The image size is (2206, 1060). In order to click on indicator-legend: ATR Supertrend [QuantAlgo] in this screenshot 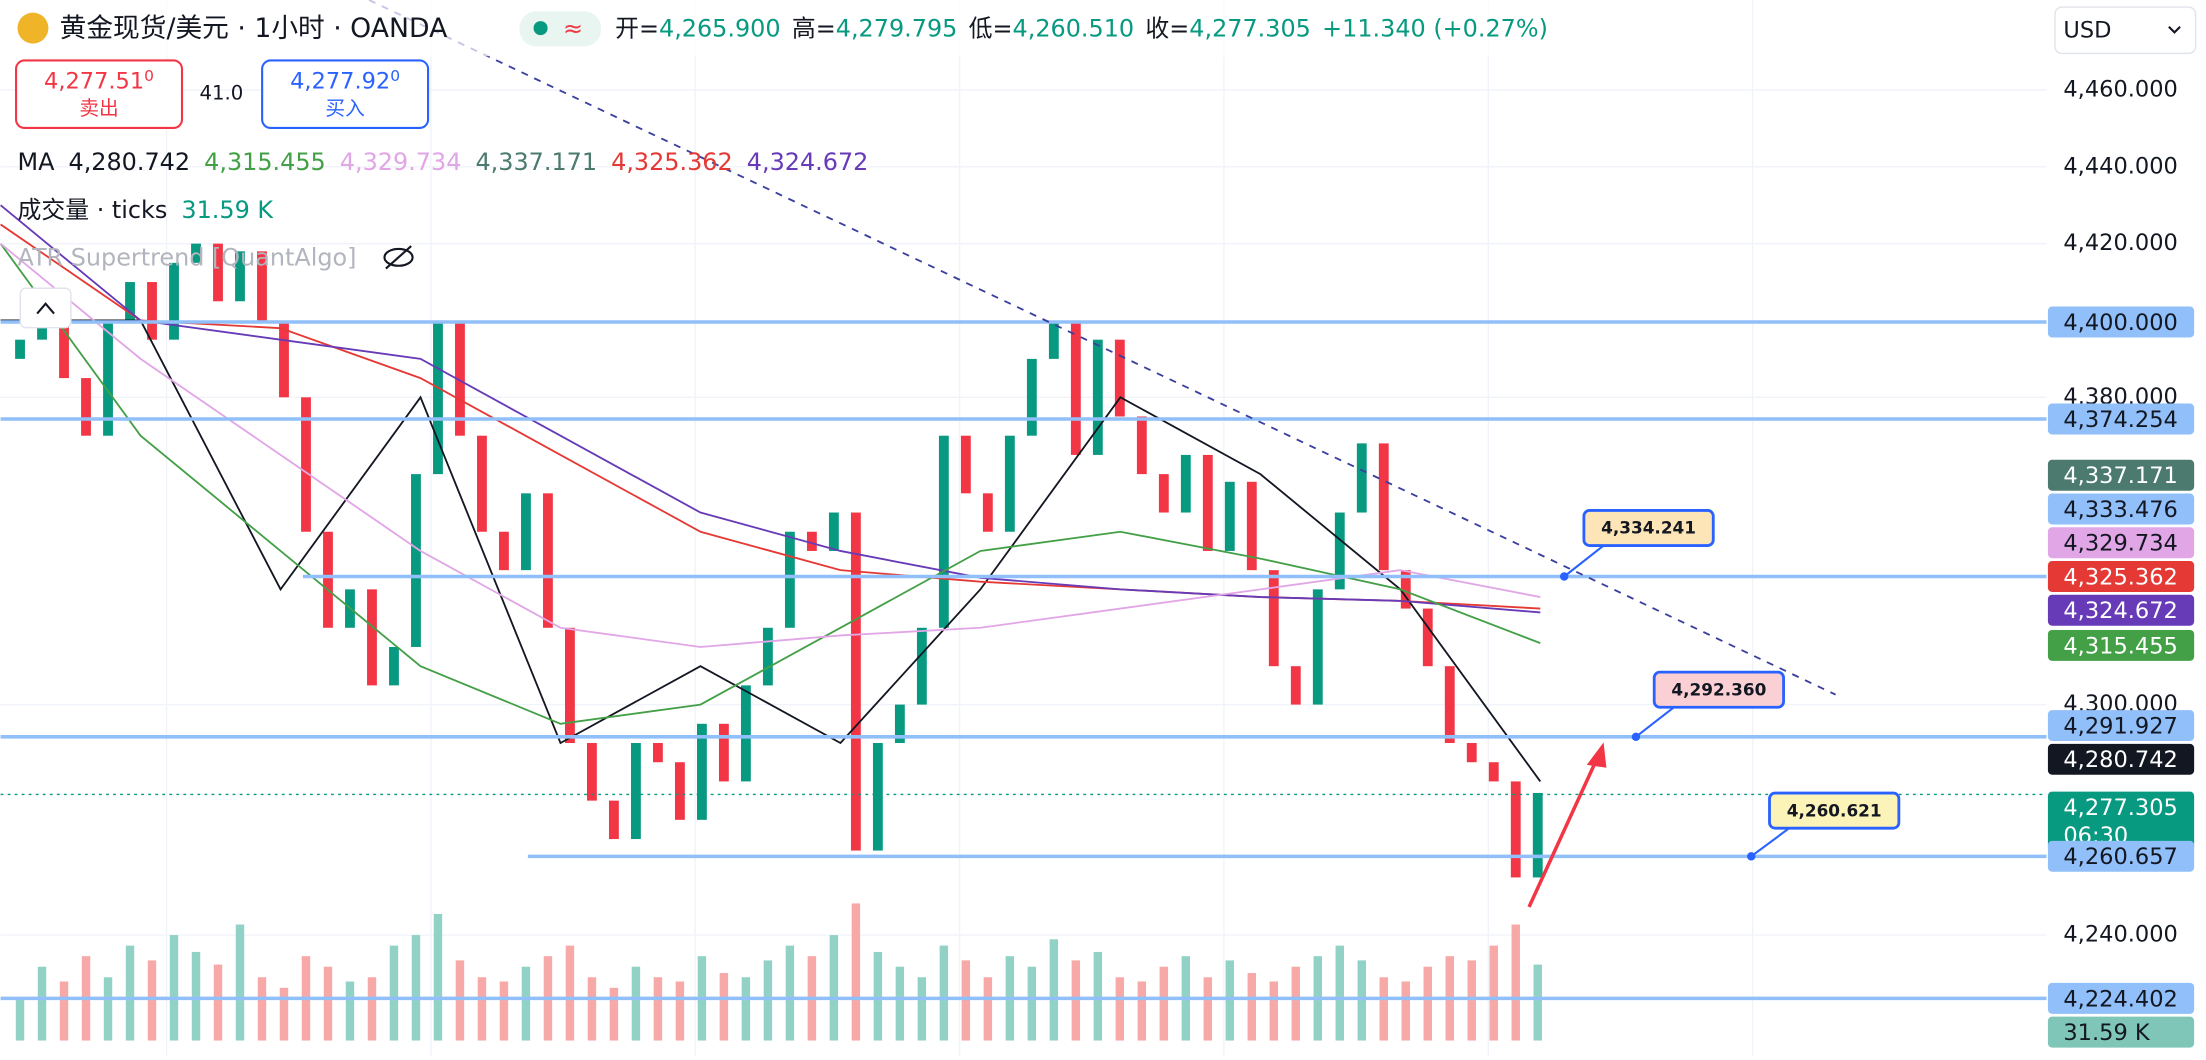, I will do `click(186, 258)`.